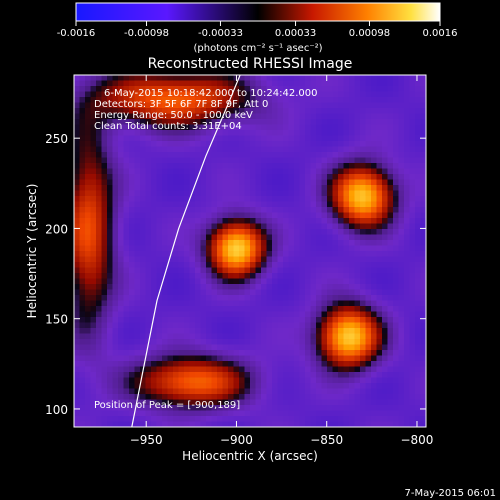  Describe the element at coordinates (210, 93) in the screenshot. I see `annotation-line: 6-May-2015 10:18:42.000 to 10:24:42.000` at that location.